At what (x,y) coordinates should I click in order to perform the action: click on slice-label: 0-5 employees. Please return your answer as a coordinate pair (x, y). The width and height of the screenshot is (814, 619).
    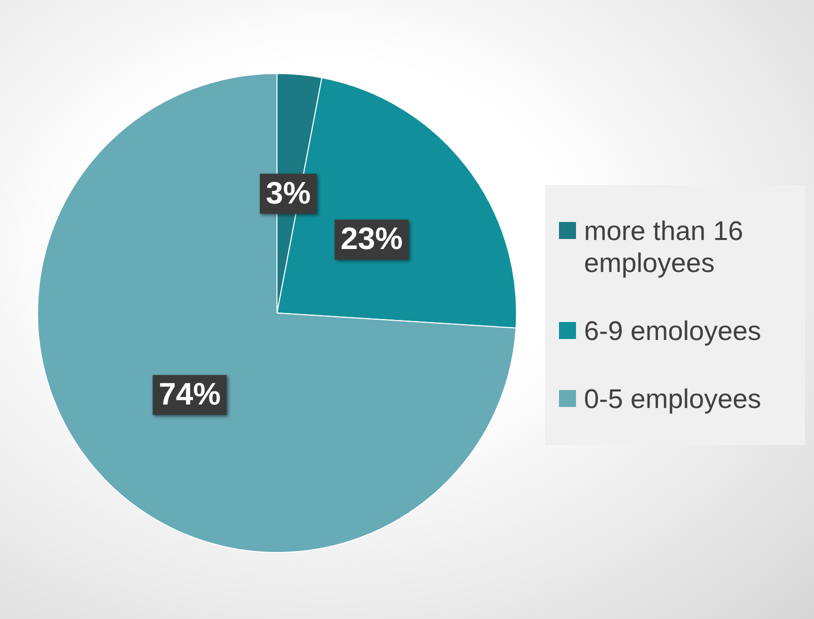
    Looking at the image, I should click on (673, 399).